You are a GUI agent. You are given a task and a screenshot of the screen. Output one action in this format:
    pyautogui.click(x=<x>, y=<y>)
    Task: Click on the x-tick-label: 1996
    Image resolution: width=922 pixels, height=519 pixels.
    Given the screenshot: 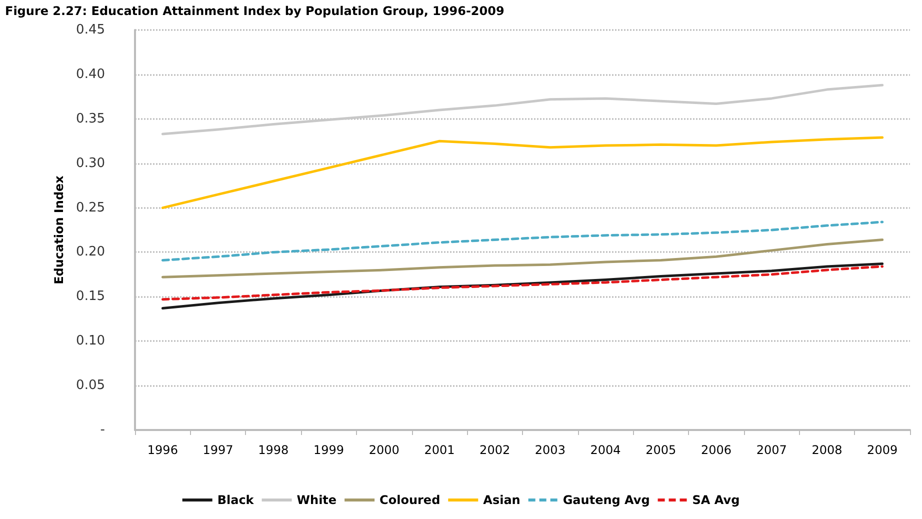 What is the action you would take?
    pyautogui.click(x=162, y=450)
    